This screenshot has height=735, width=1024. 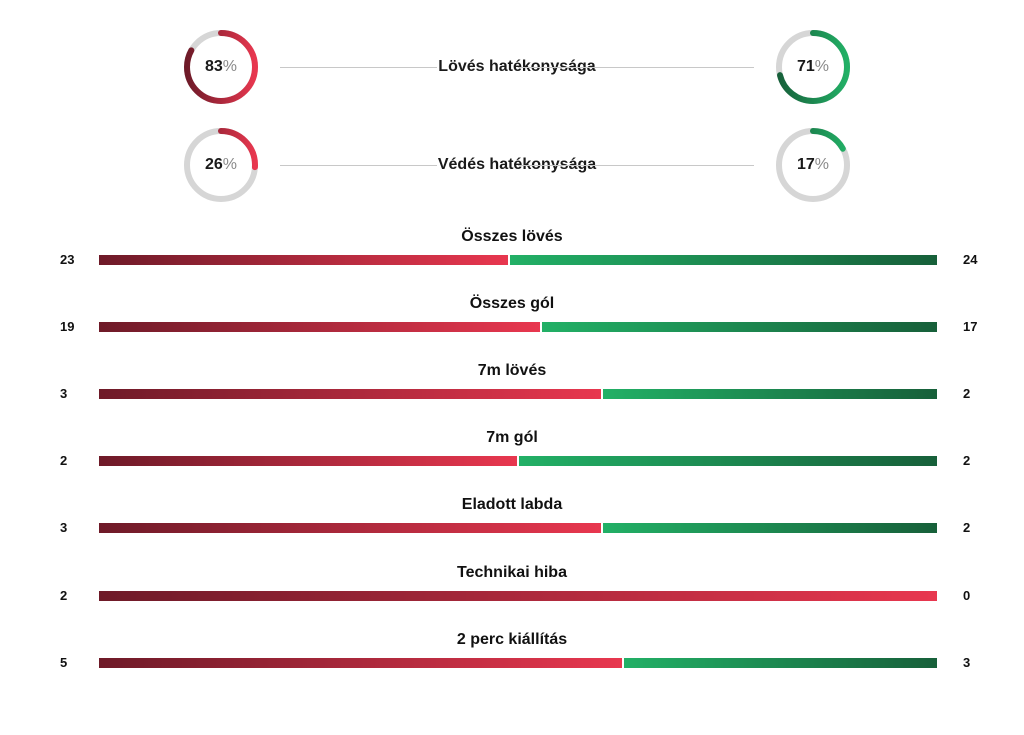 What do you see at coordinates (64, 662) in the screenshot?
I see `home-value: 5` at bounding box center [64, 662].